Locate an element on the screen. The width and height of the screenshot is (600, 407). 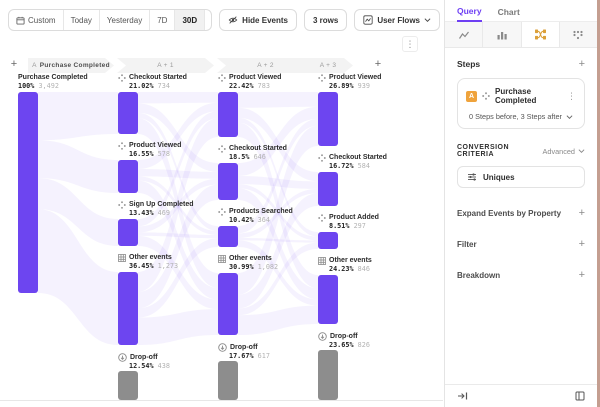
flow-node-name: Checkout Started is located at coordinates (266, 149).